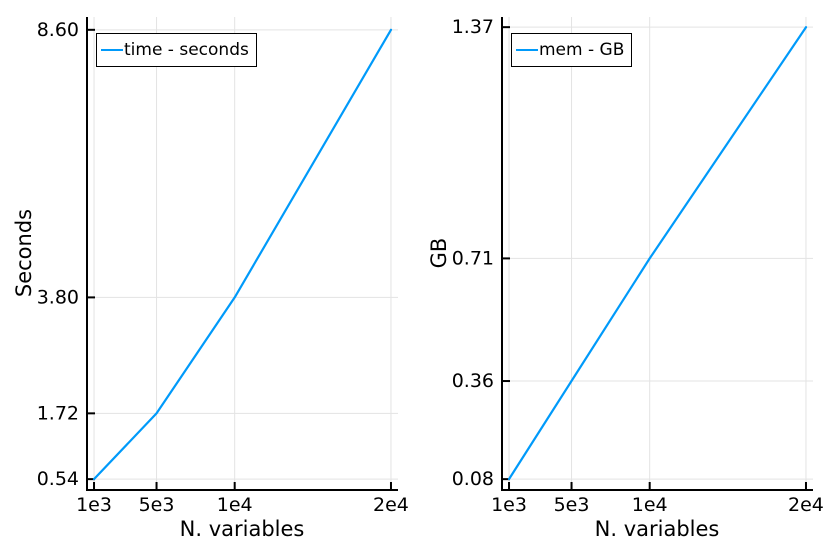  Describe the element at coordinates (439, 253) in the screenshot. I see `memory-y-axis-label: GB` at that location.